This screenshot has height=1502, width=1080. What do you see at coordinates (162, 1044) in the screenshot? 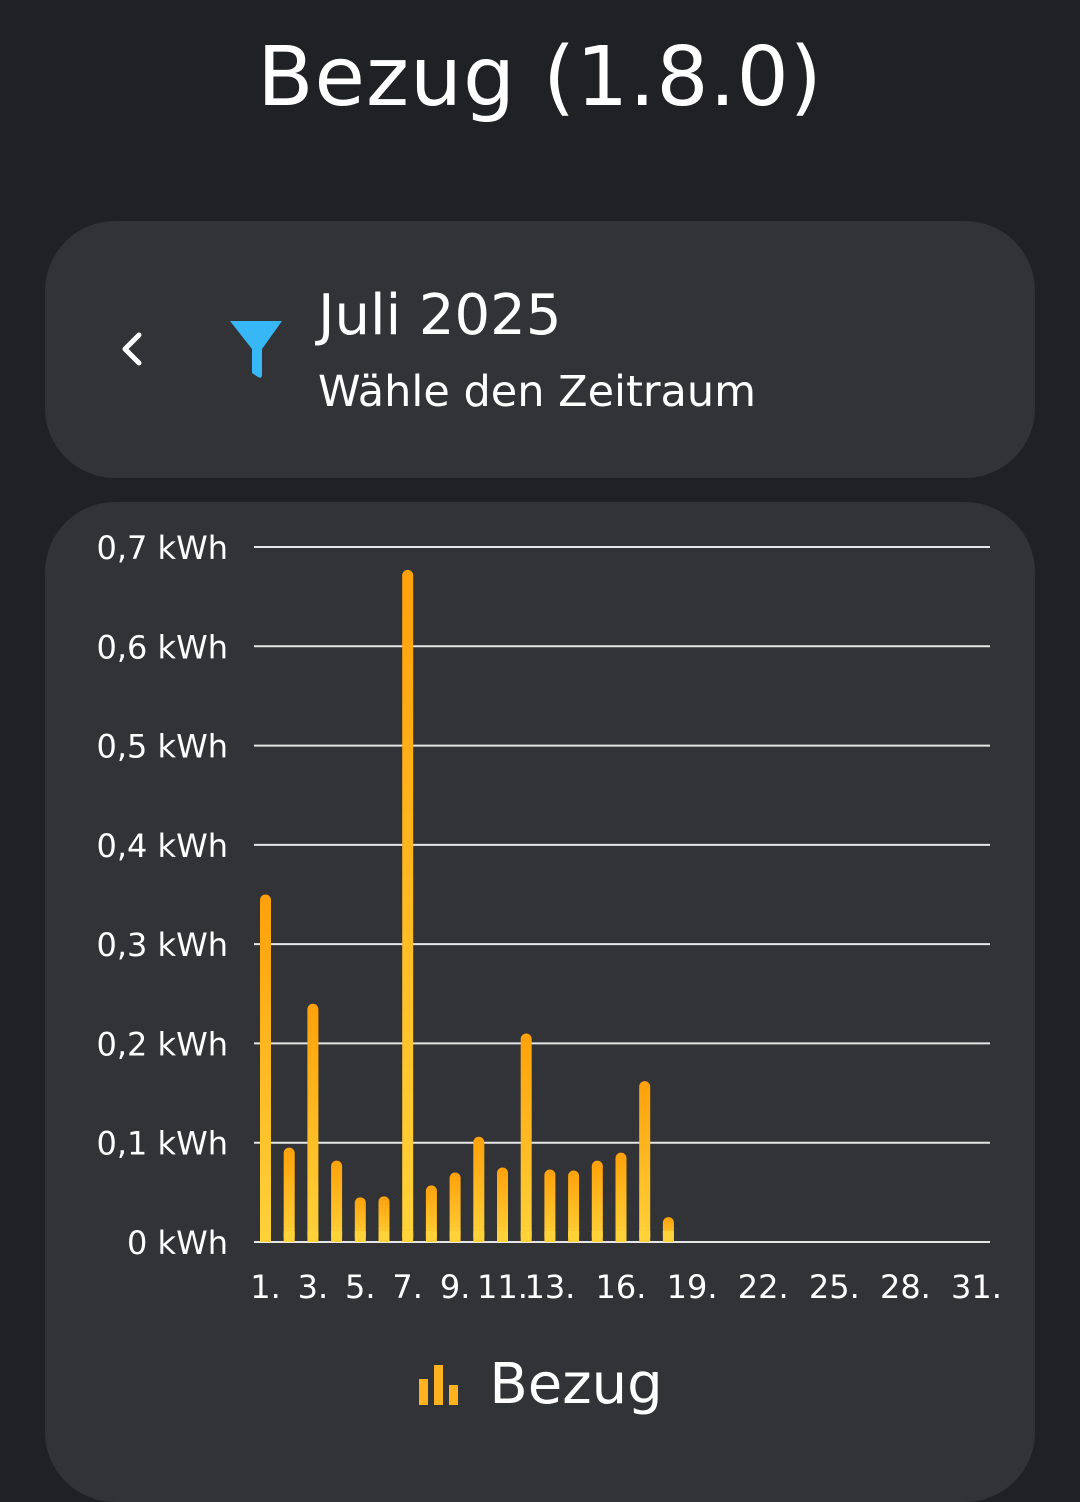
I see `y-tick-label: 0,2 kWh` at bounding box center [162, 1044].